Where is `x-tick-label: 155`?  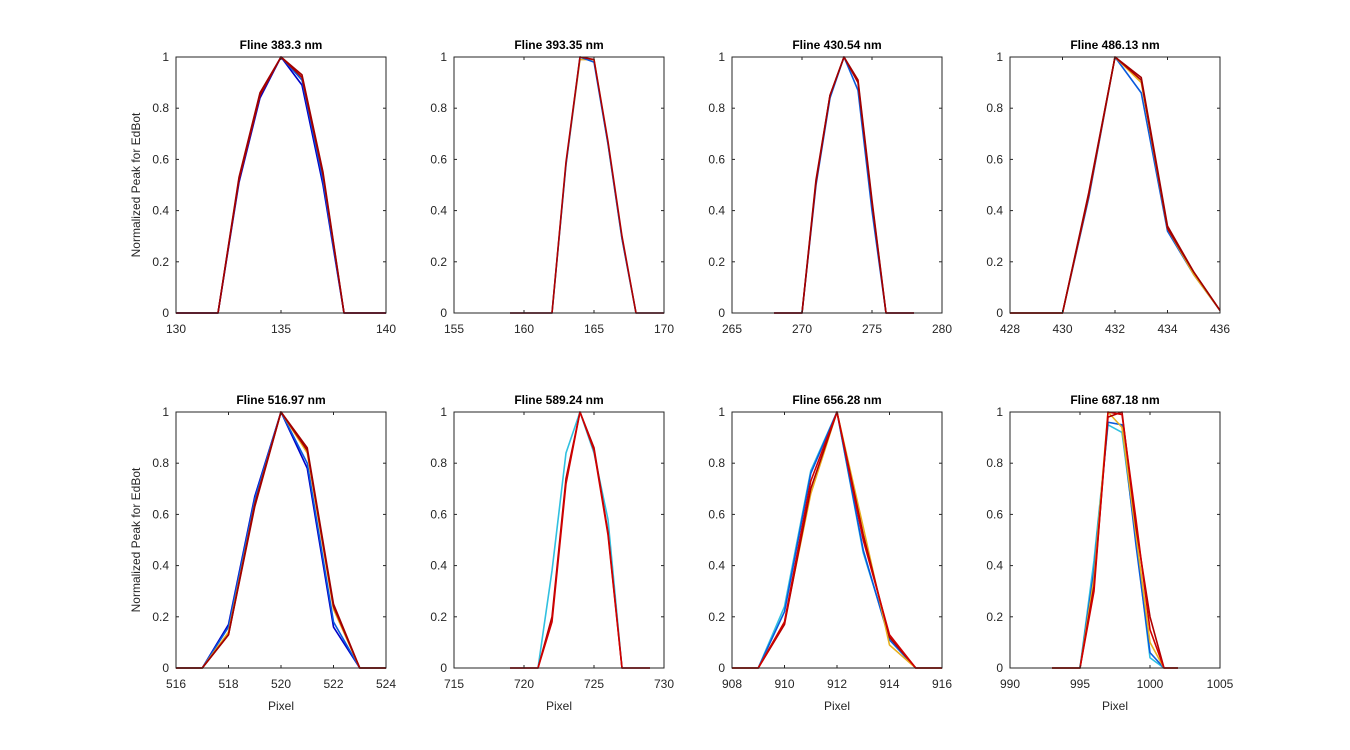 x-tick-label: 155 is located at coordinates (454, 329).